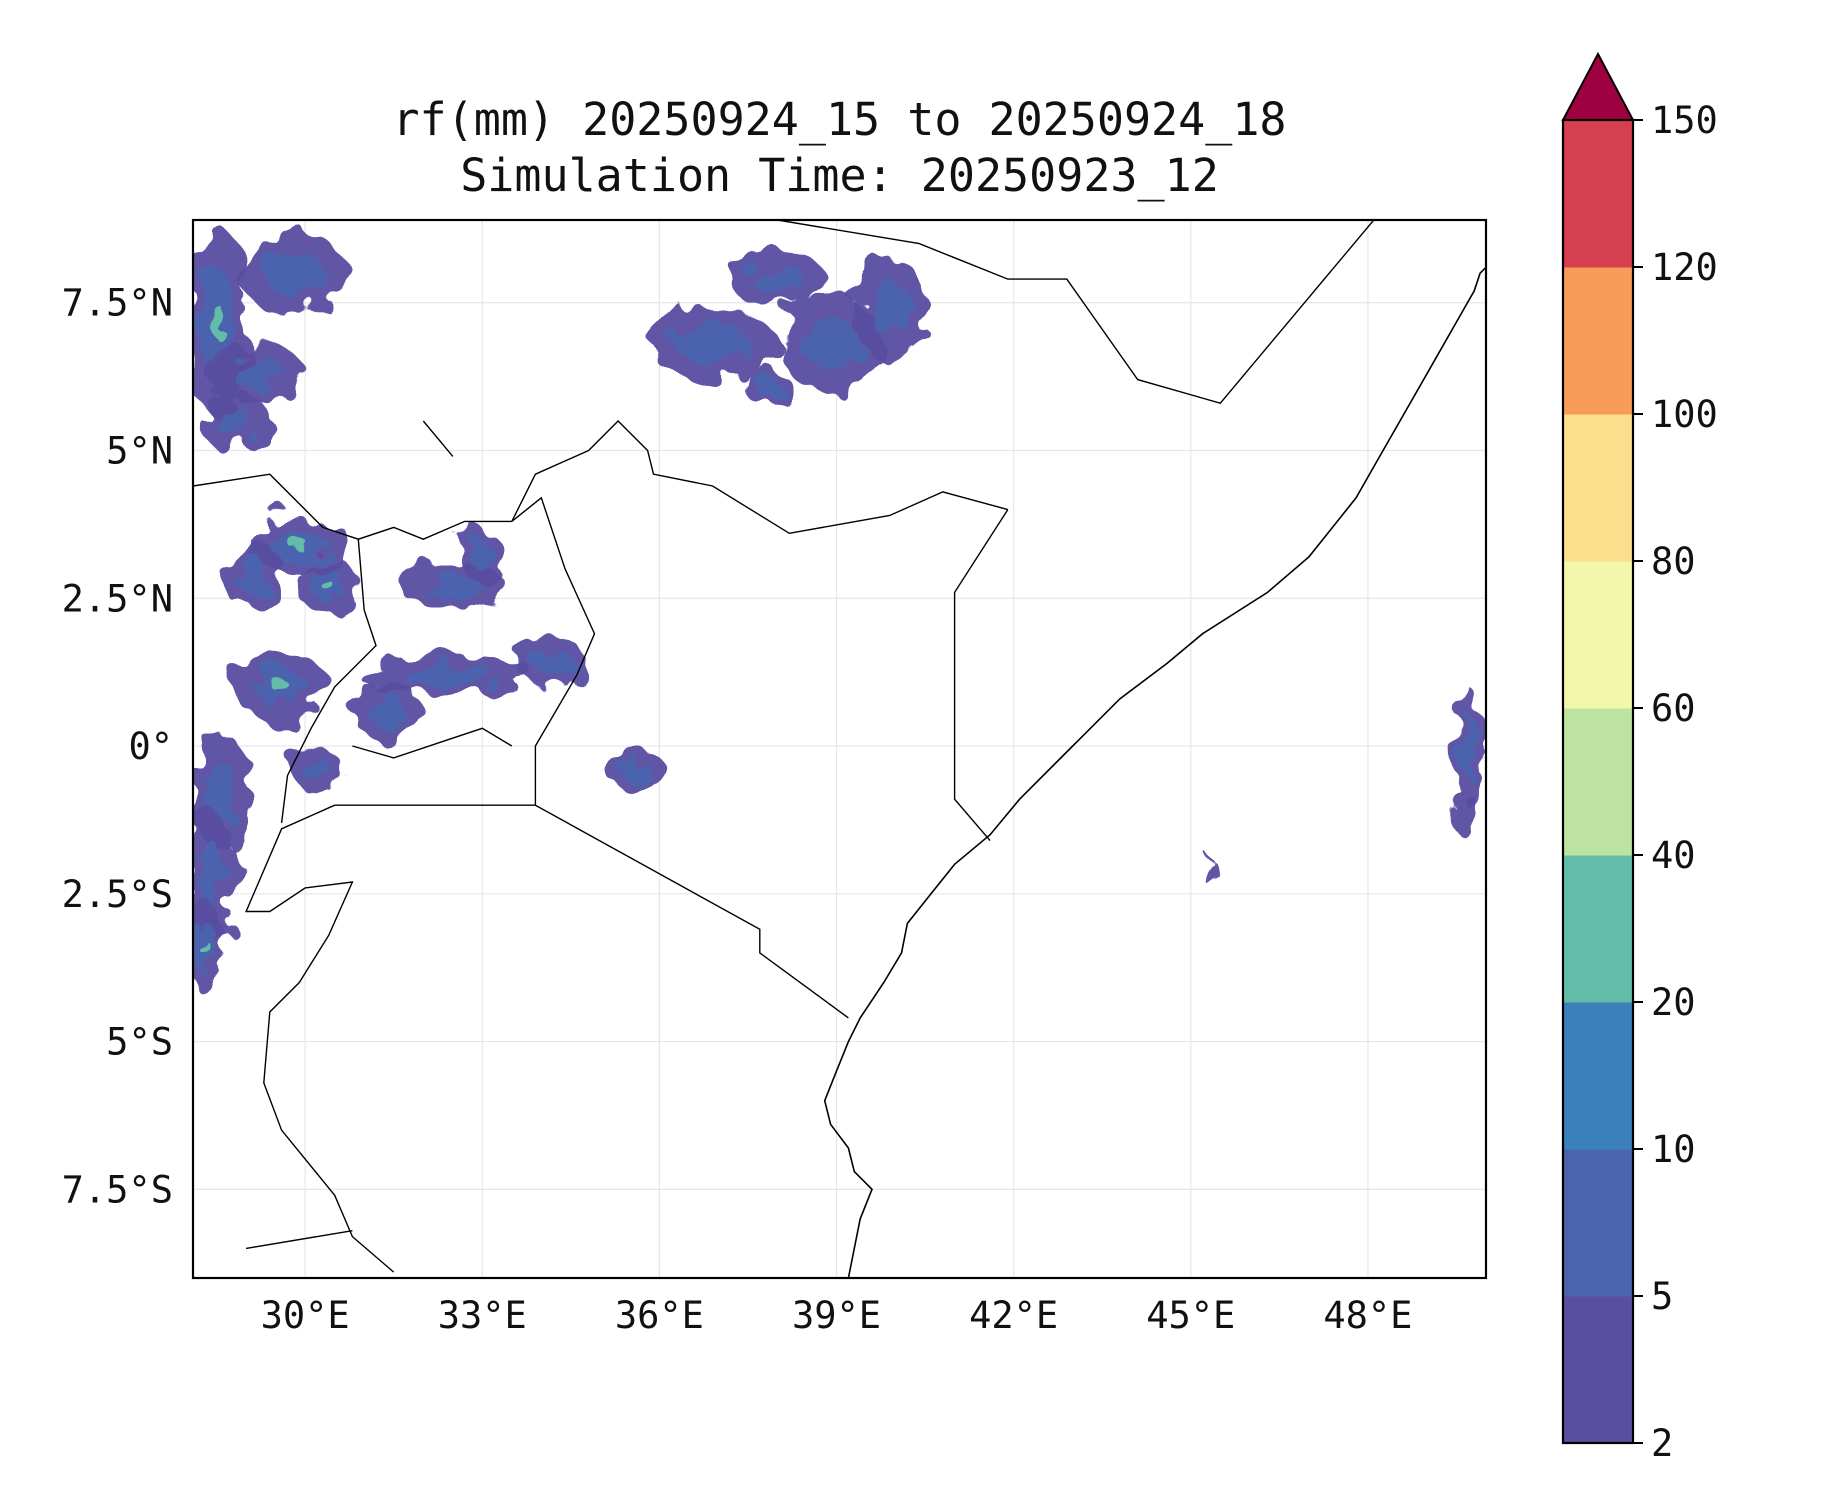  Describe the element at coordinates (150, 746) in the screenshot. I see `lat-tick-label: 0°` at that location.